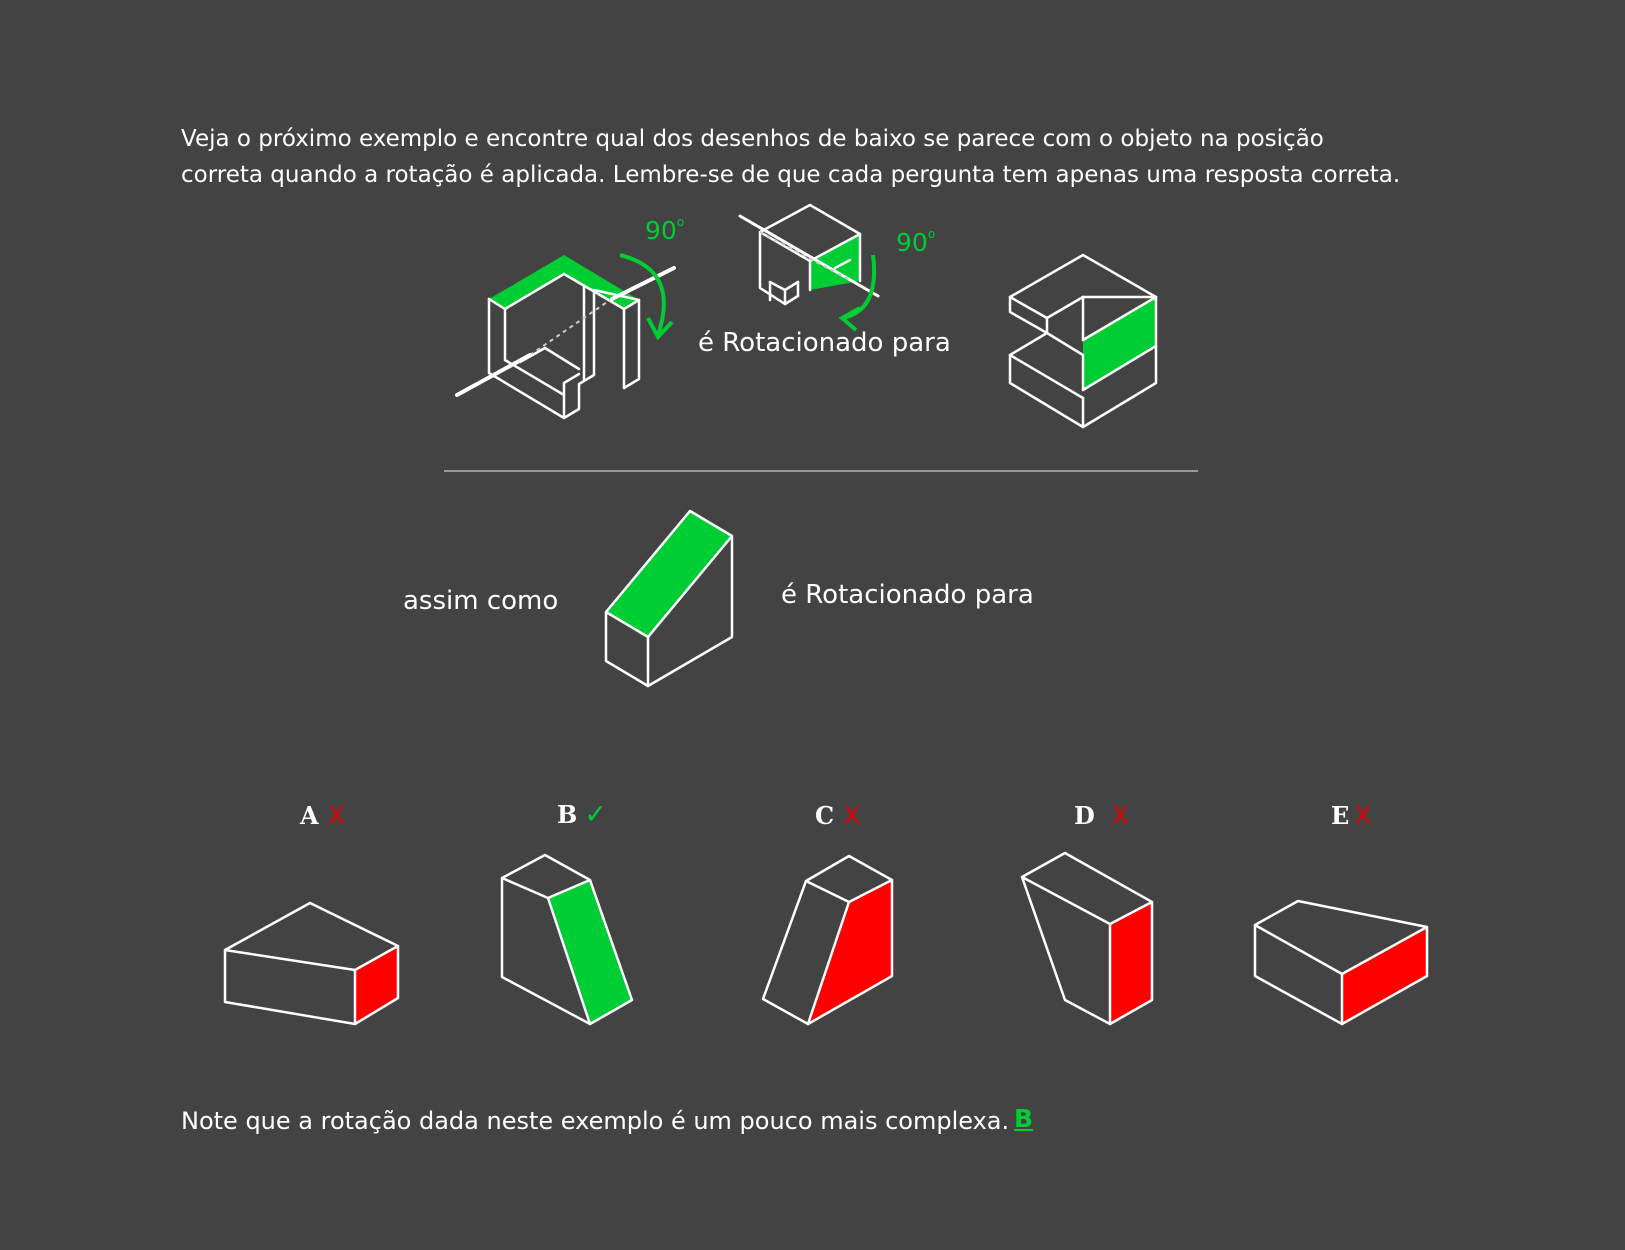 The height and width of the screenshot is (1250, 1625). I want to click on option-a-label: A X, so click(322, 815).